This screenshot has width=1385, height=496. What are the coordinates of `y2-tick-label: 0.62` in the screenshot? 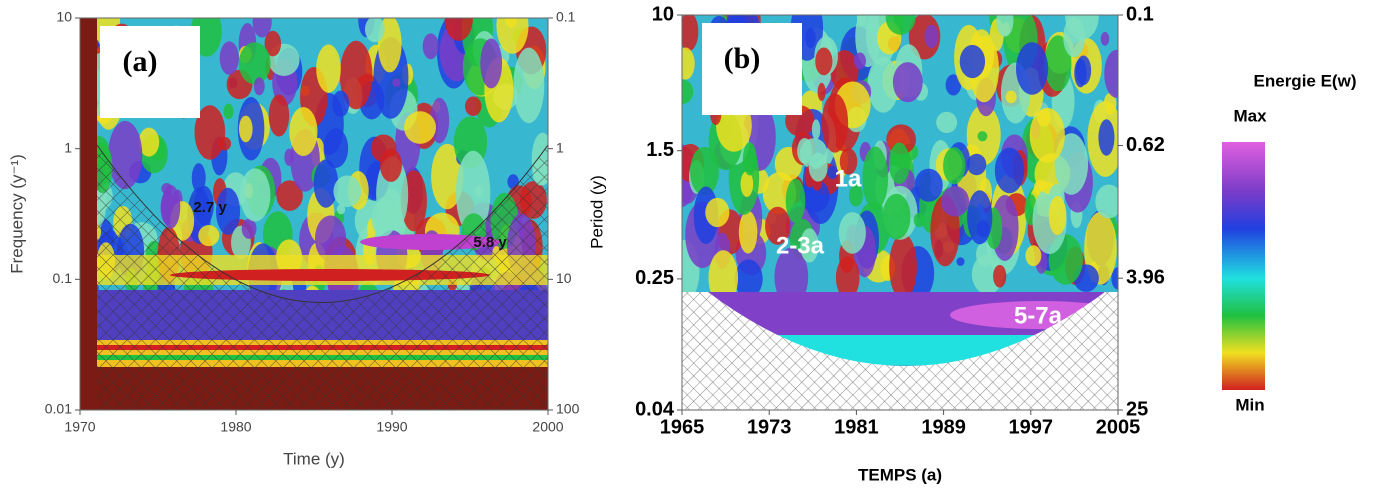 It's located at (1145, 145).